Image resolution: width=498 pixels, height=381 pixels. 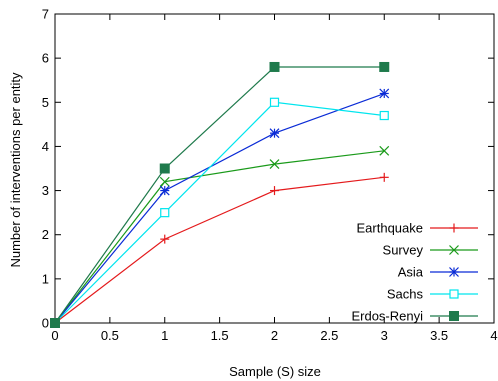 What do you see at coordinates (45, 278) in the screenshot?
I see `y-tick-label: 1` at bounding box center [45, 278].